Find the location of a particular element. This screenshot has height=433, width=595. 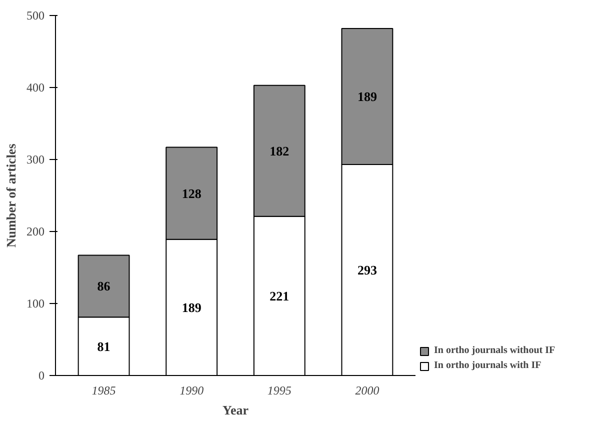

legend-label: In ortho journals with IF is located at coordinates (488, 365).